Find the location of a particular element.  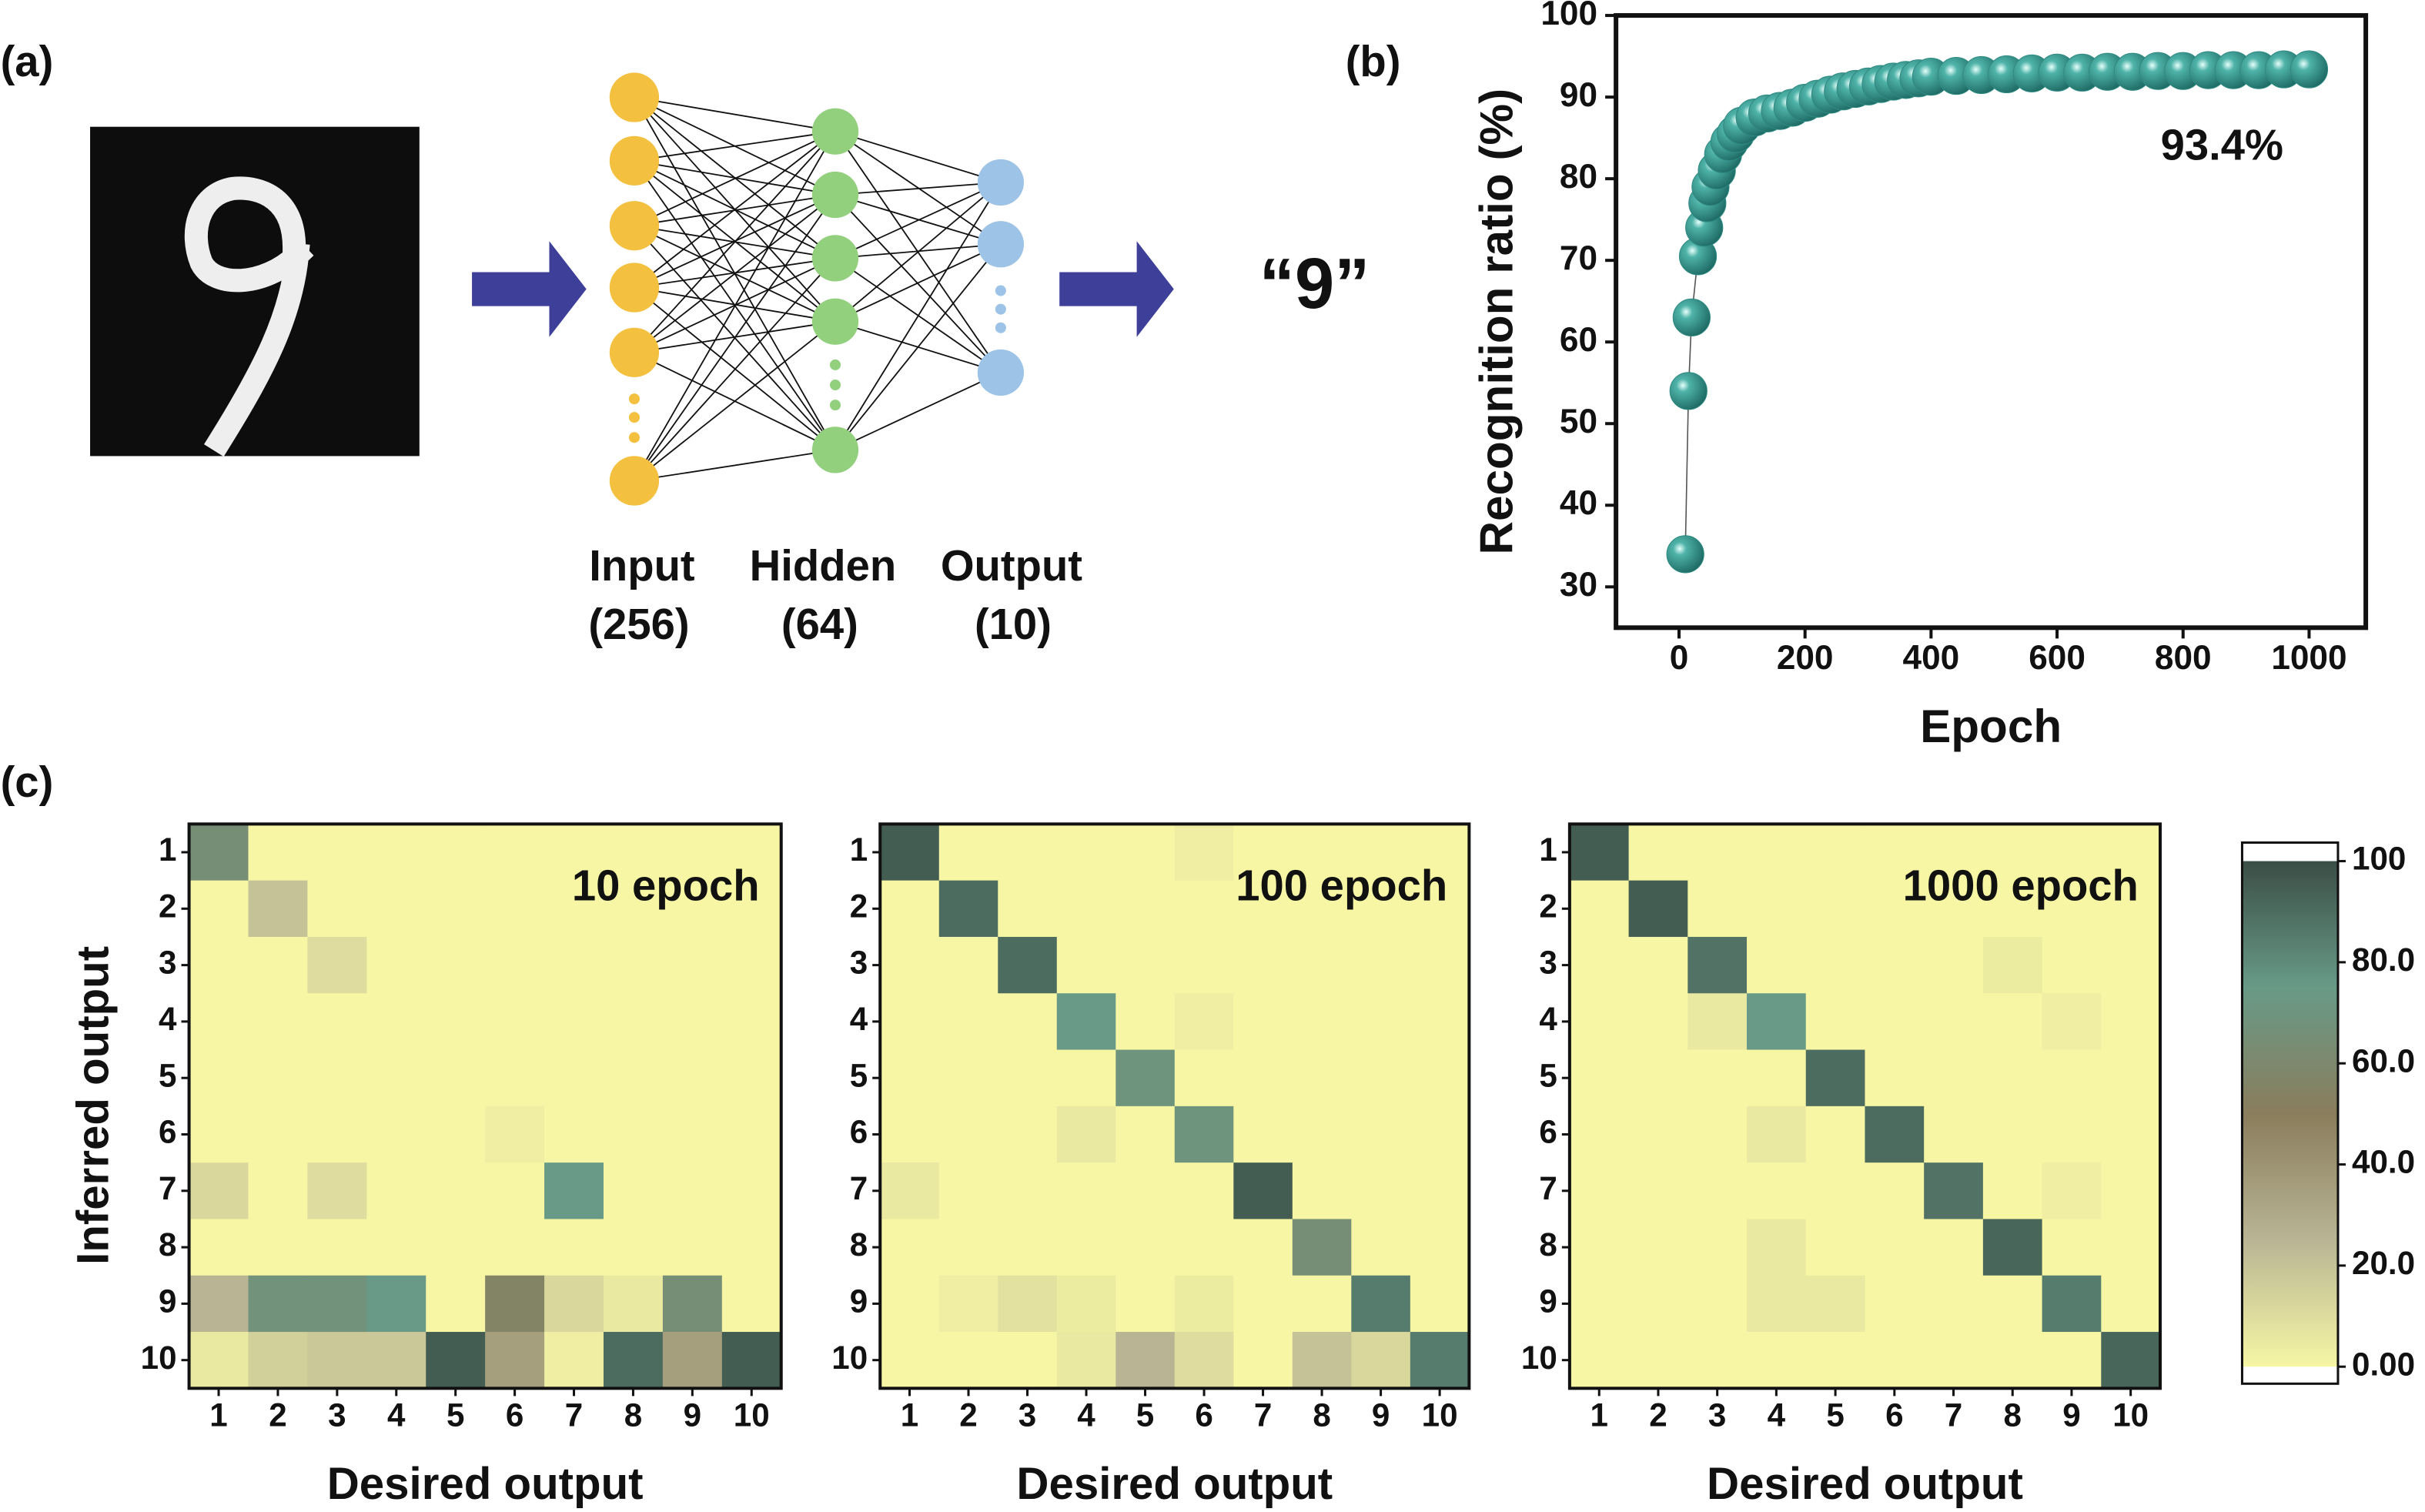

y-tick-label: 7 is located at coordinates (167, 1188).